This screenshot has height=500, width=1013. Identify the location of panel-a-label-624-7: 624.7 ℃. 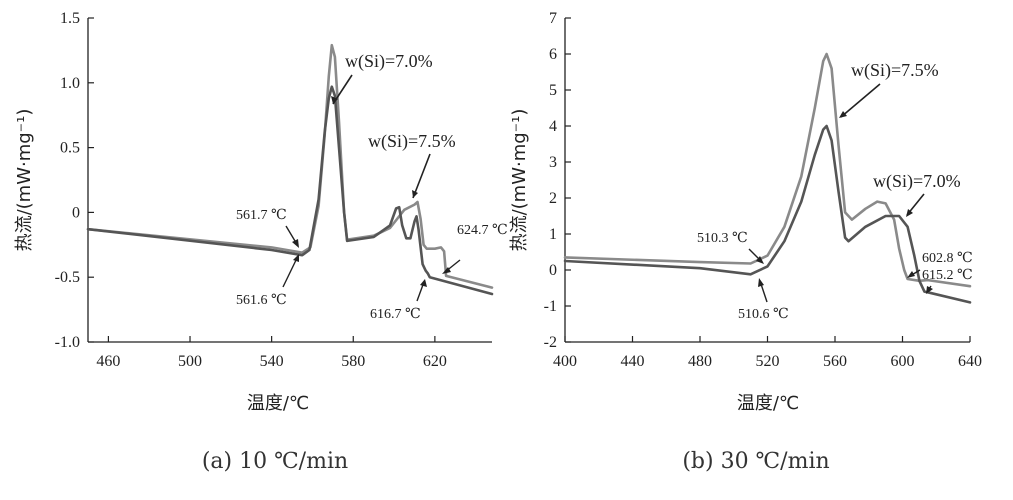
(482, 230).